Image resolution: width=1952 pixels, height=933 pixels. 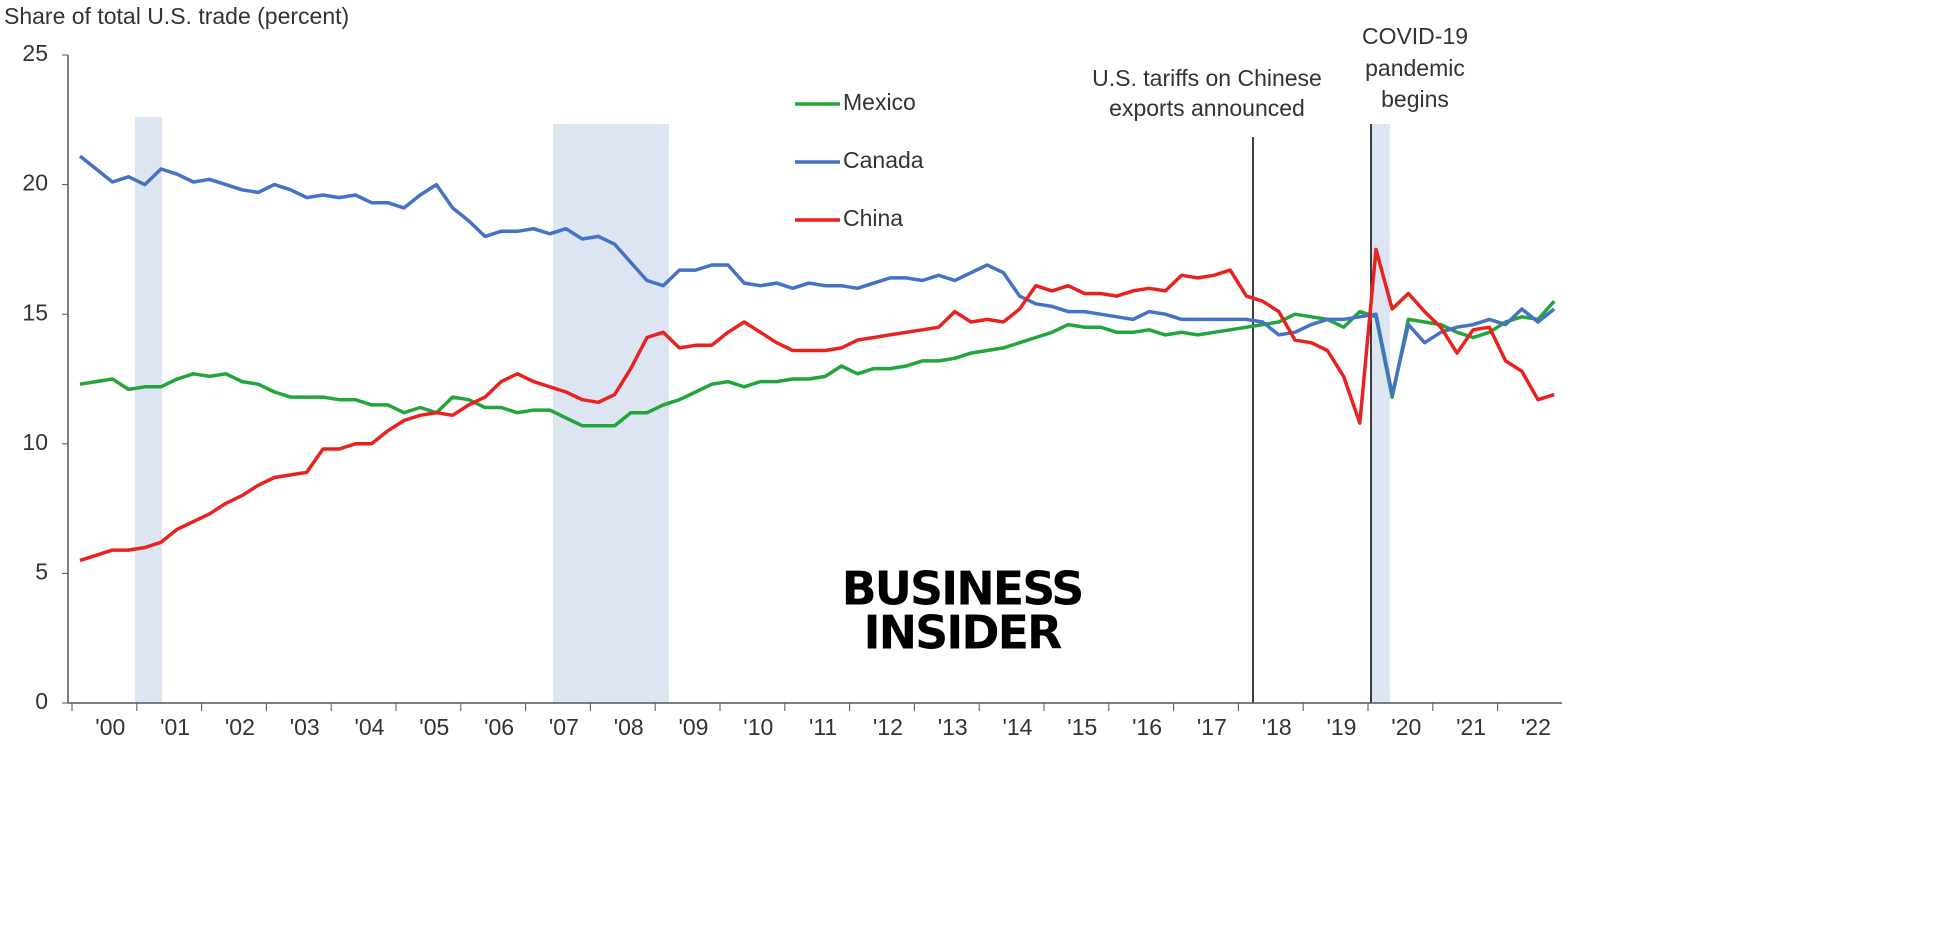 I want to click on legend-label: Canada, so click(x=883, y=160).